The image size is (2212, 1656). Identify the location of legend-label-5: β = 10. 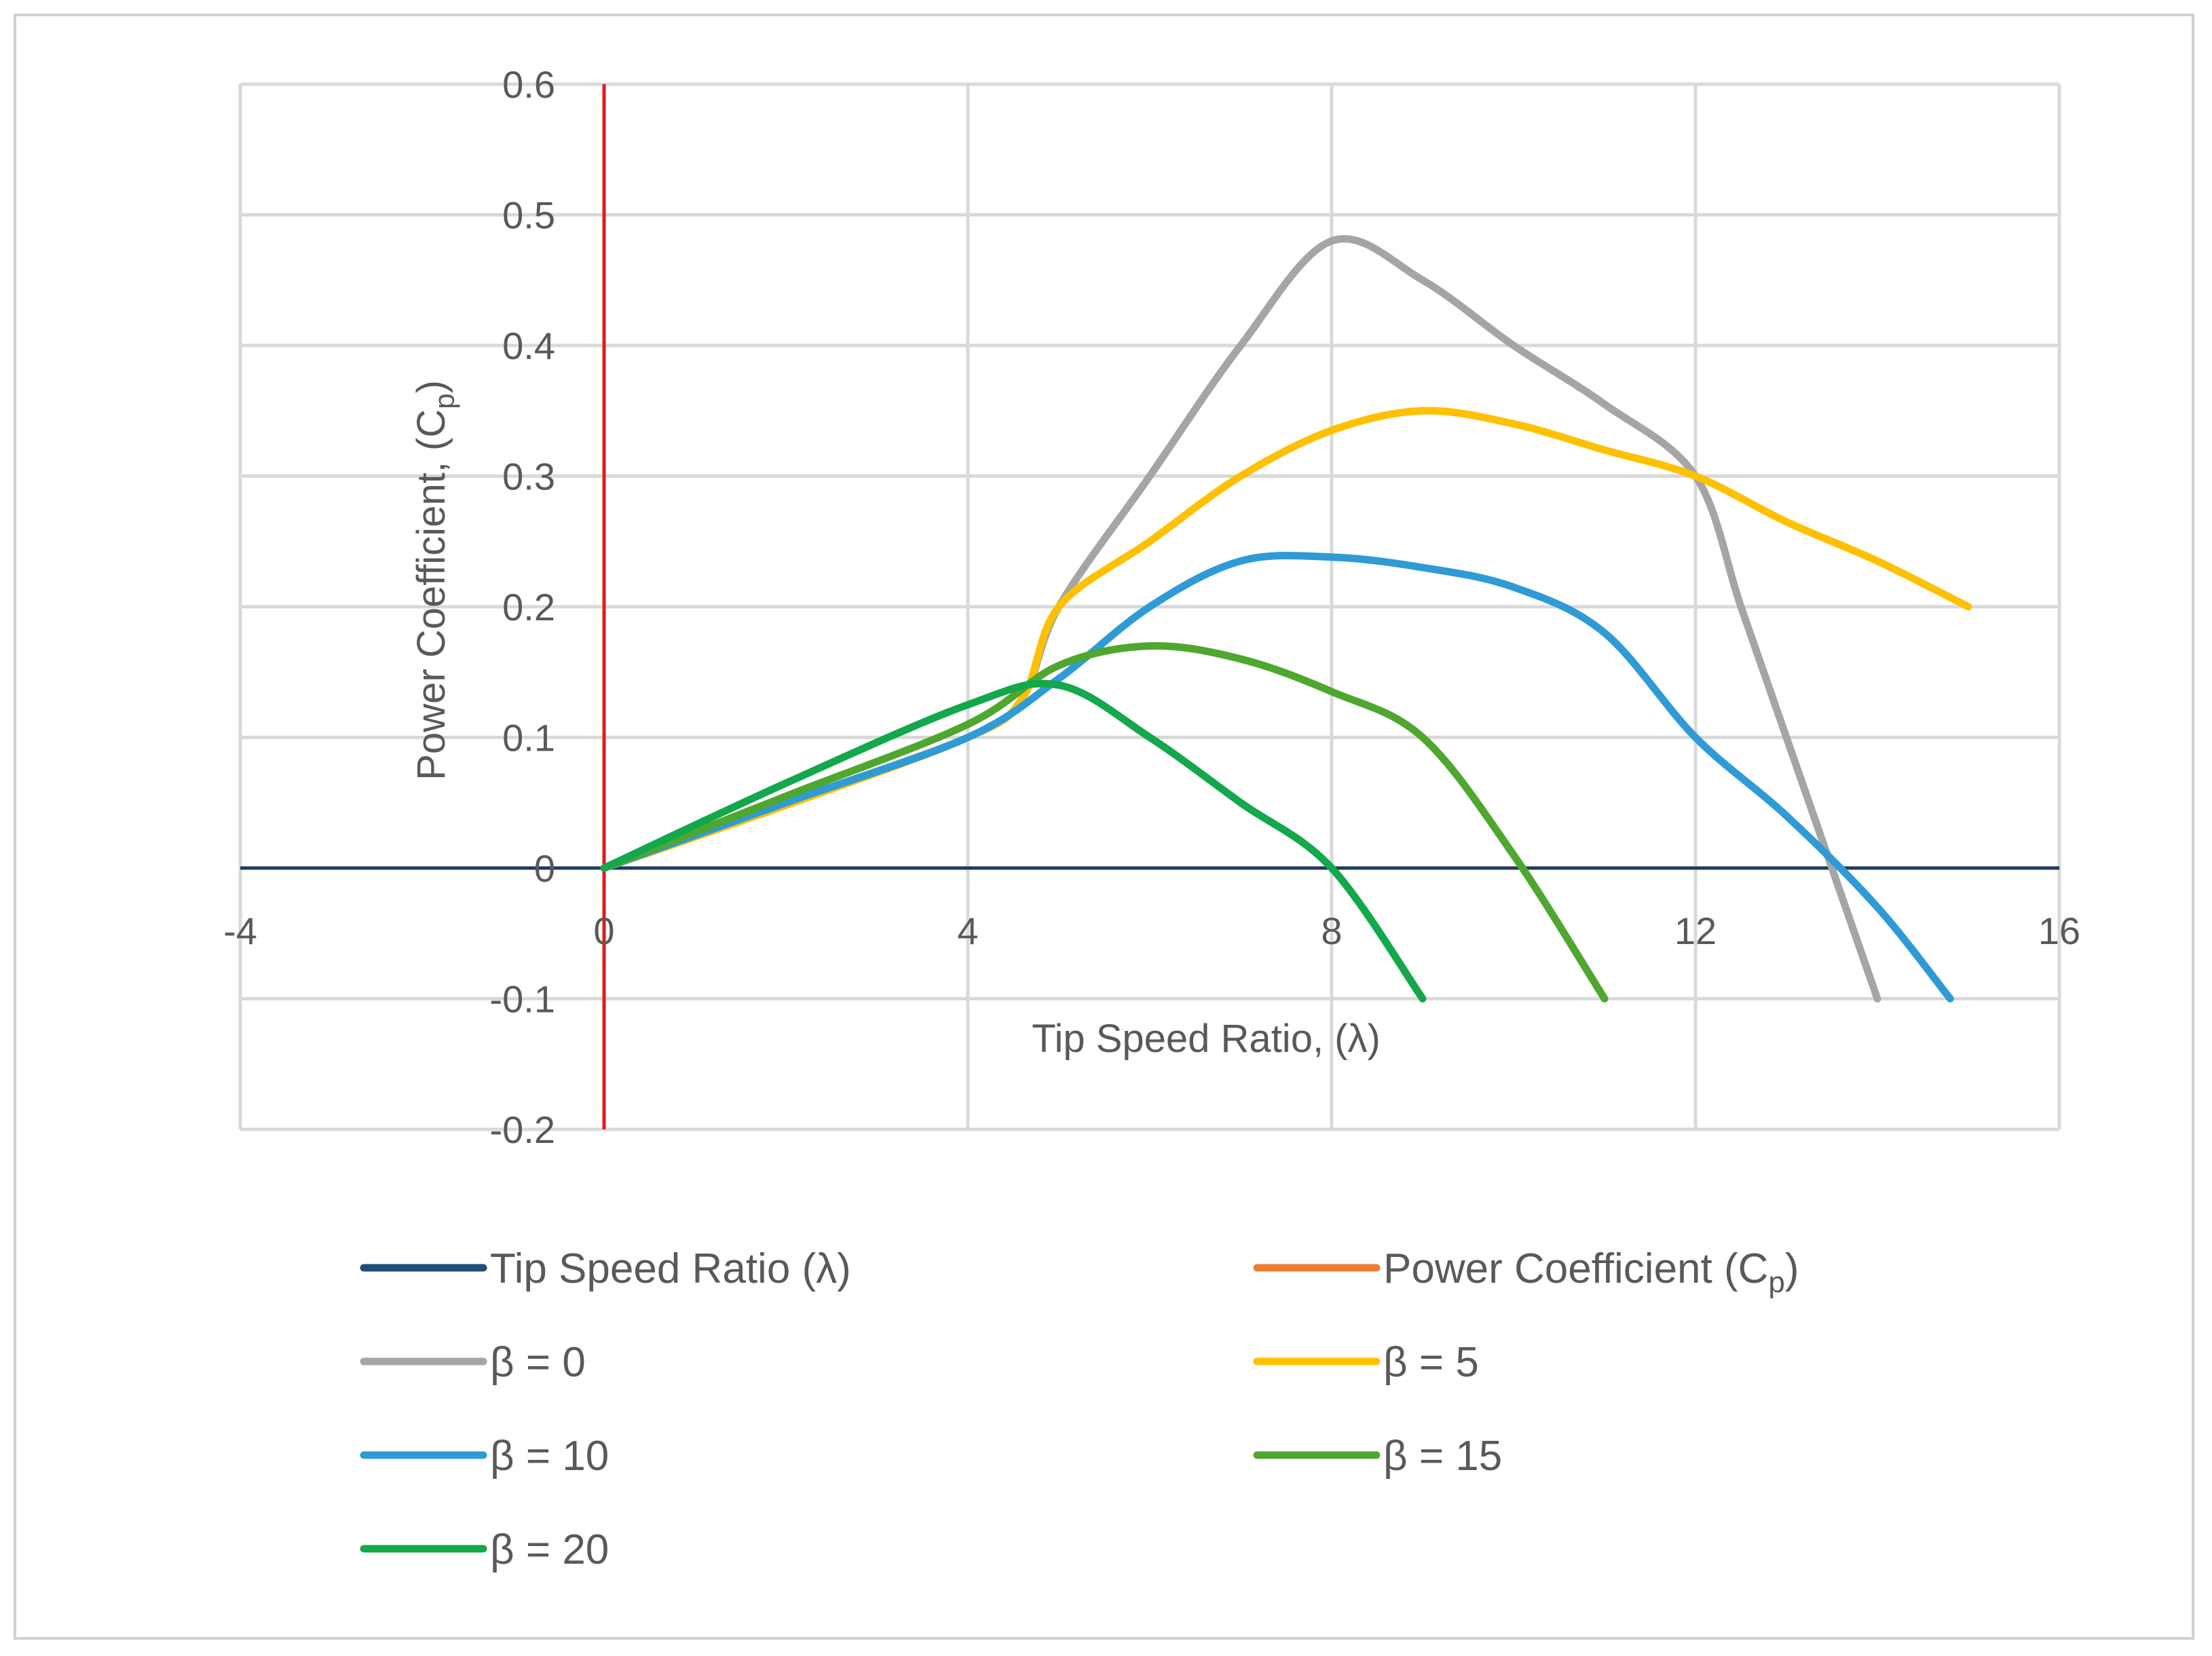
(549, 1457).